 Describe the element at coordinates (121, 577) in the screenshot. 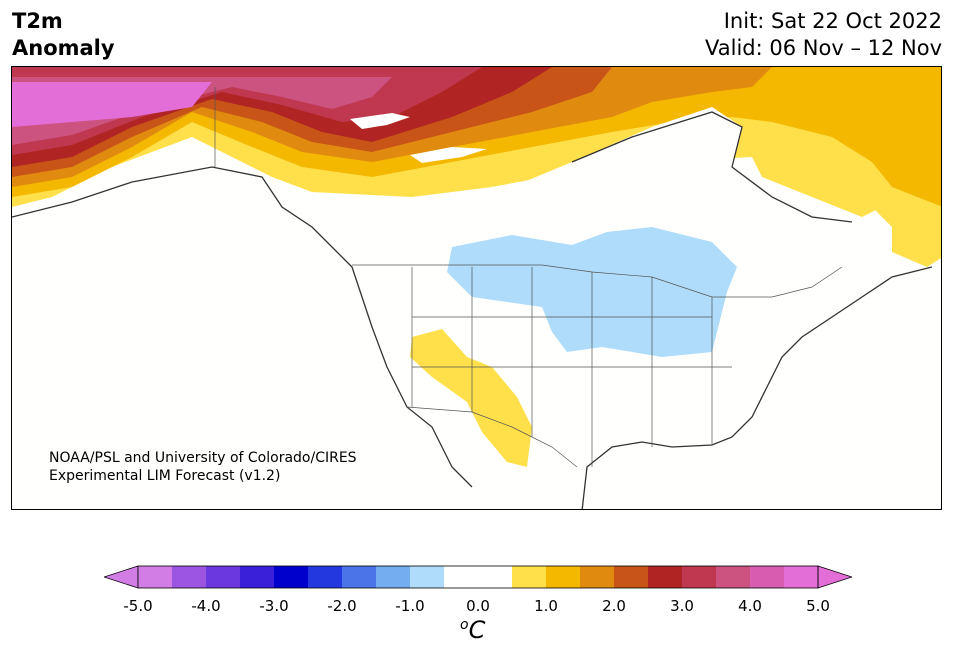

I see `colorbar-under-arrow` at that location.